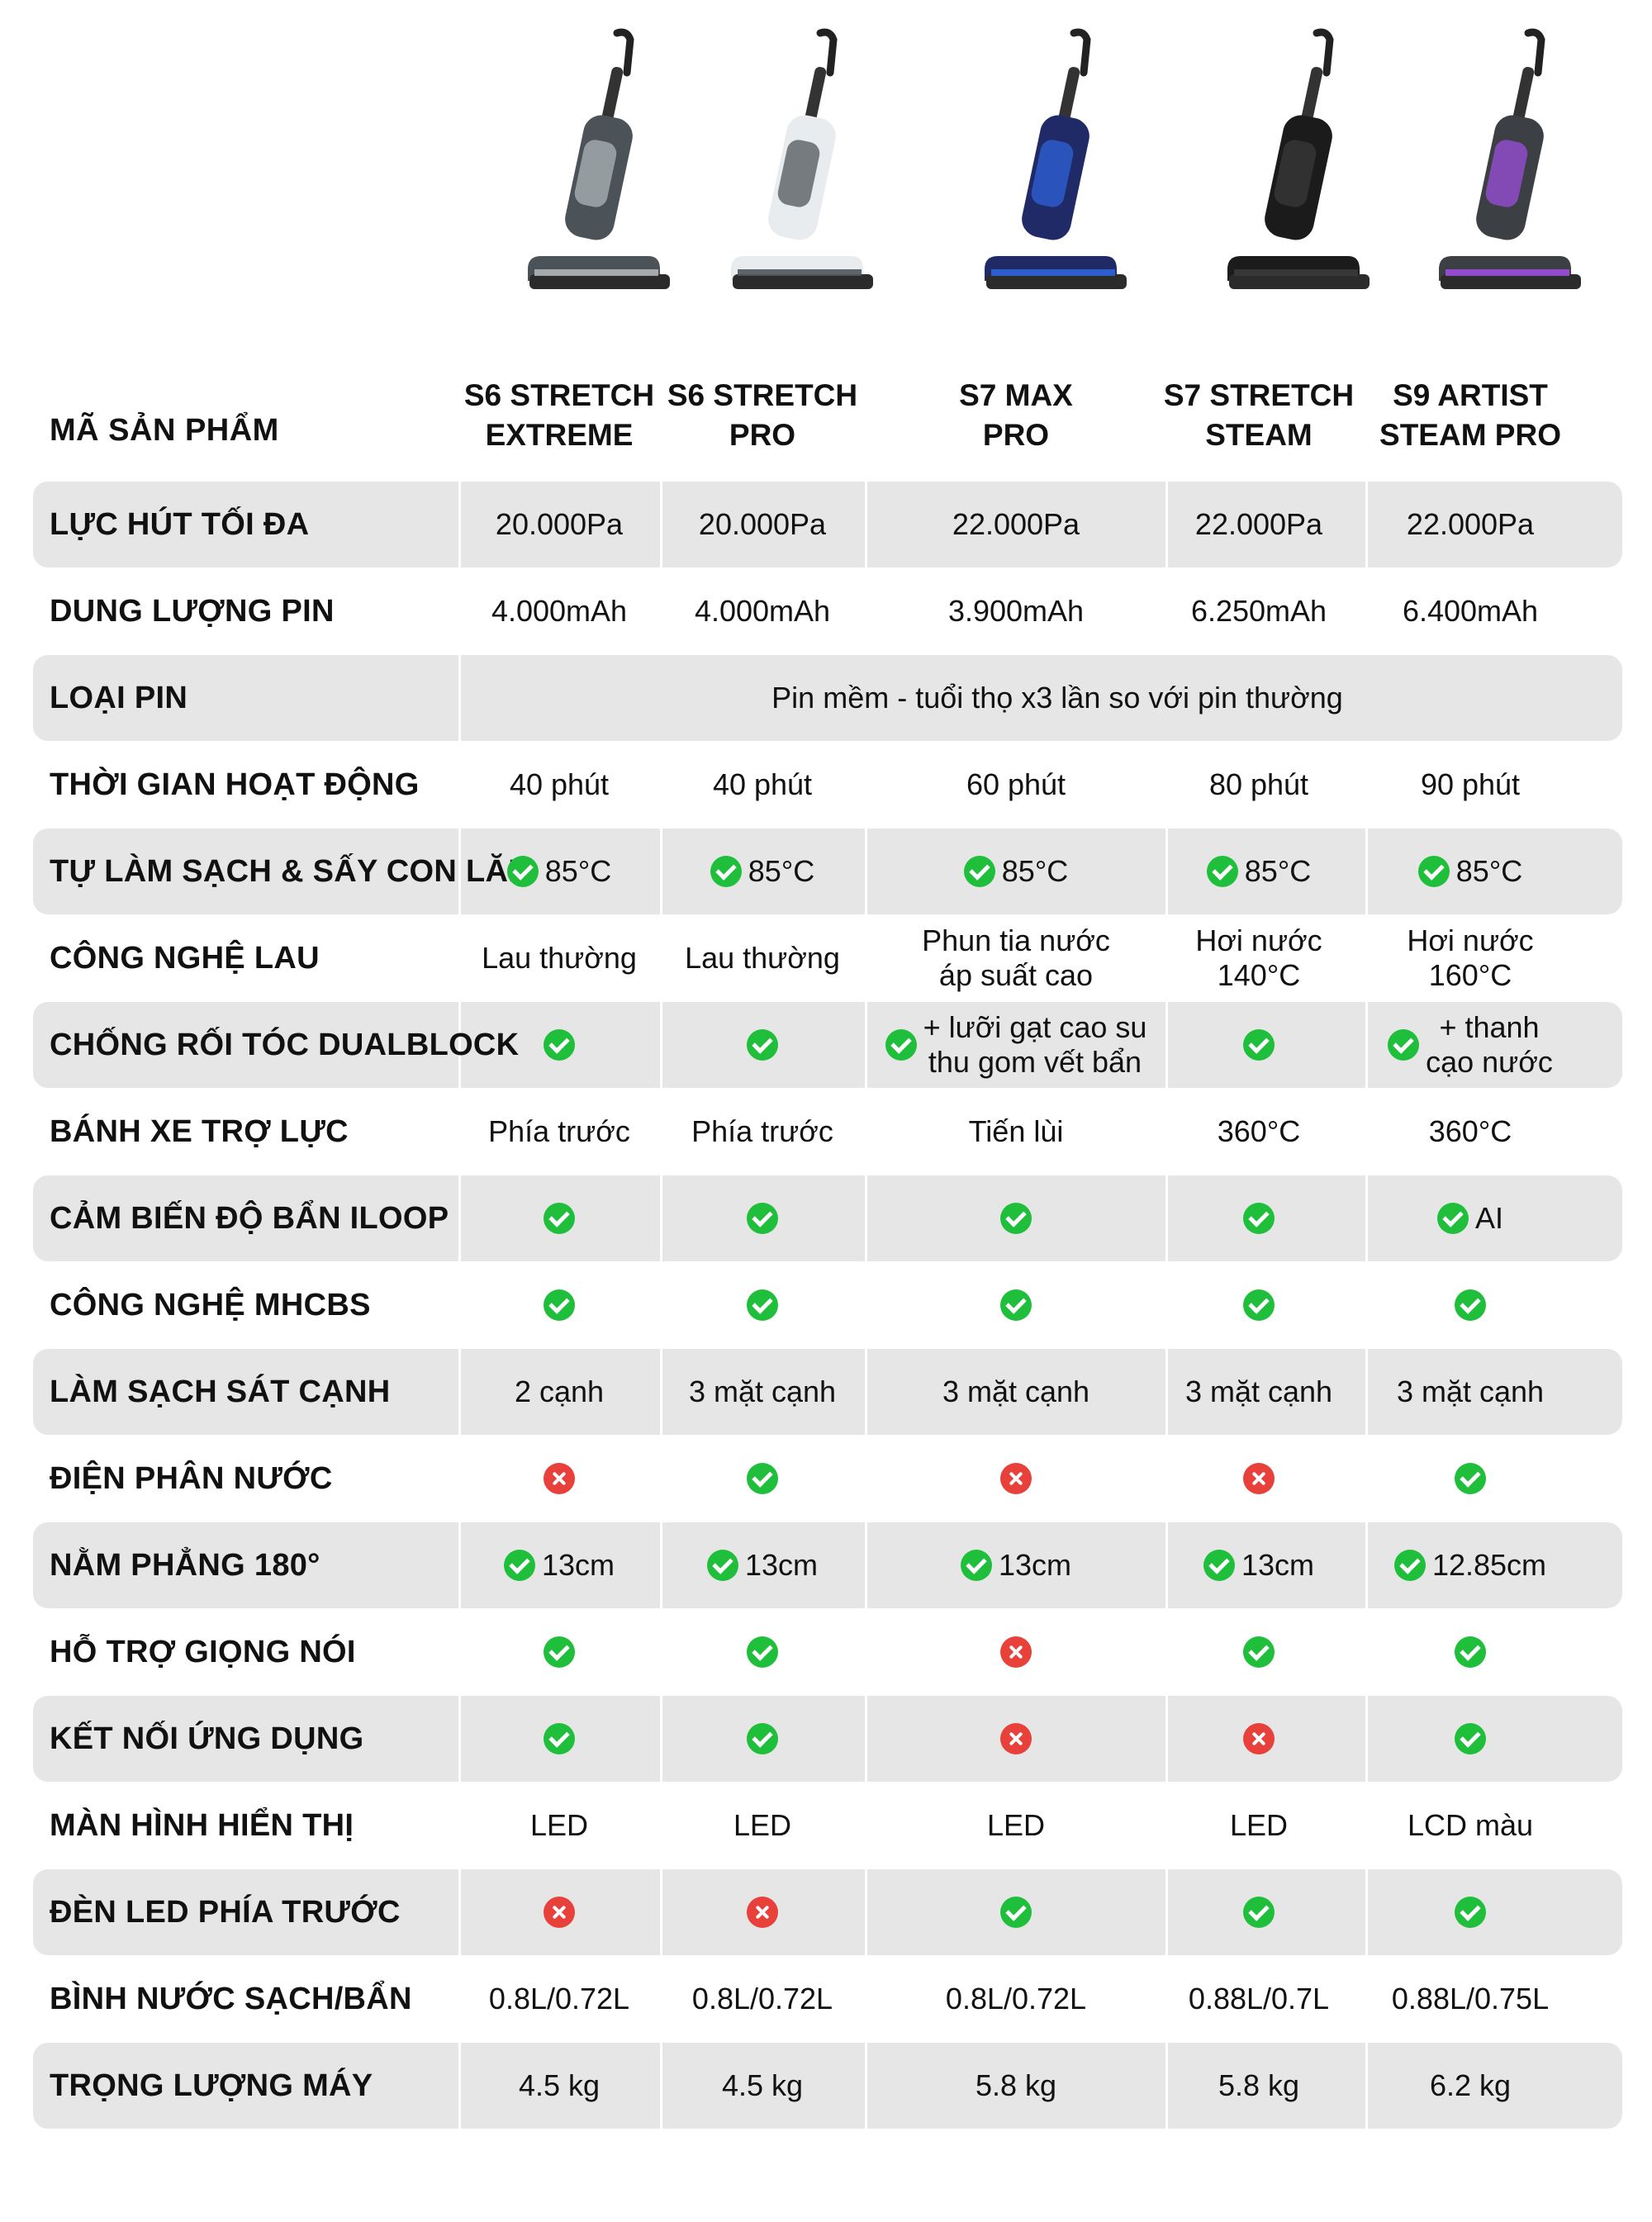 The height and width of the screenshot is (2222, 1652). What do you see at coordinates (762, 785) in the screenshot?
I see `table-cell: 40 phút` at bounding box center [762, 785].